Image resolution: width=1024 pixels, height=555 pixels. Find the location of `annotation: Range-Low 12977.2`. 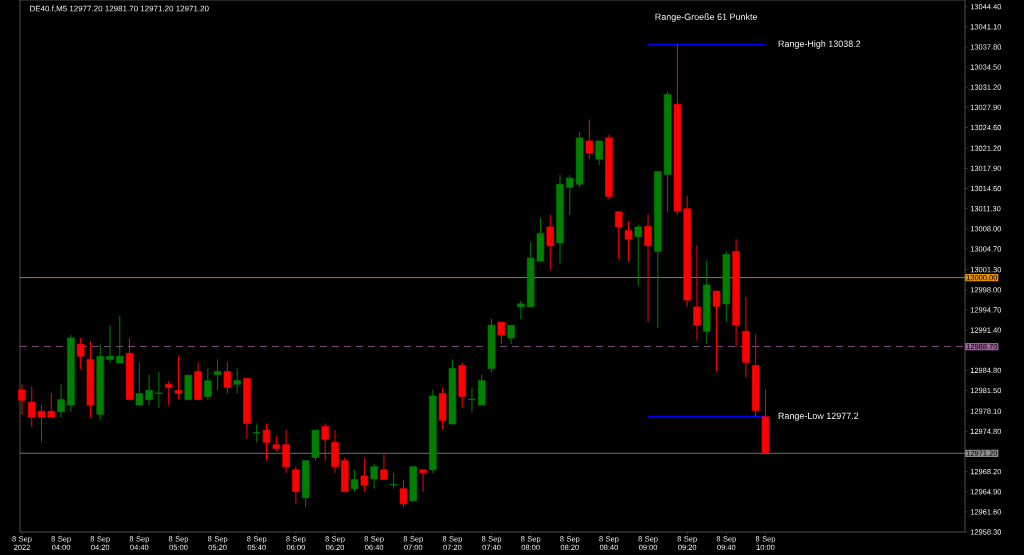

annotation: Range-Low 12977.2 is located at coordinates (818, 416).